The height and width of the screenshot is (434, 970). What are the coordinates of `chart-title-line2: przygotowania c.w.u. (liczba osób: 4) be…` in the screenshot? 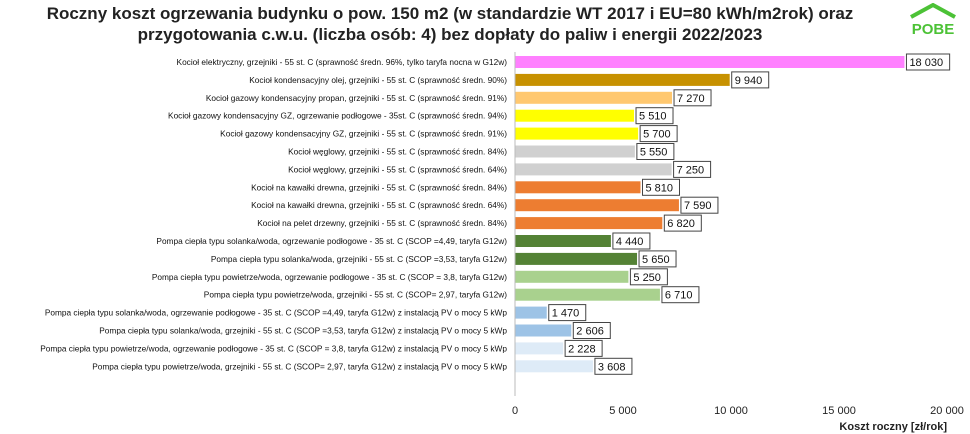 It's located at (450, 34).